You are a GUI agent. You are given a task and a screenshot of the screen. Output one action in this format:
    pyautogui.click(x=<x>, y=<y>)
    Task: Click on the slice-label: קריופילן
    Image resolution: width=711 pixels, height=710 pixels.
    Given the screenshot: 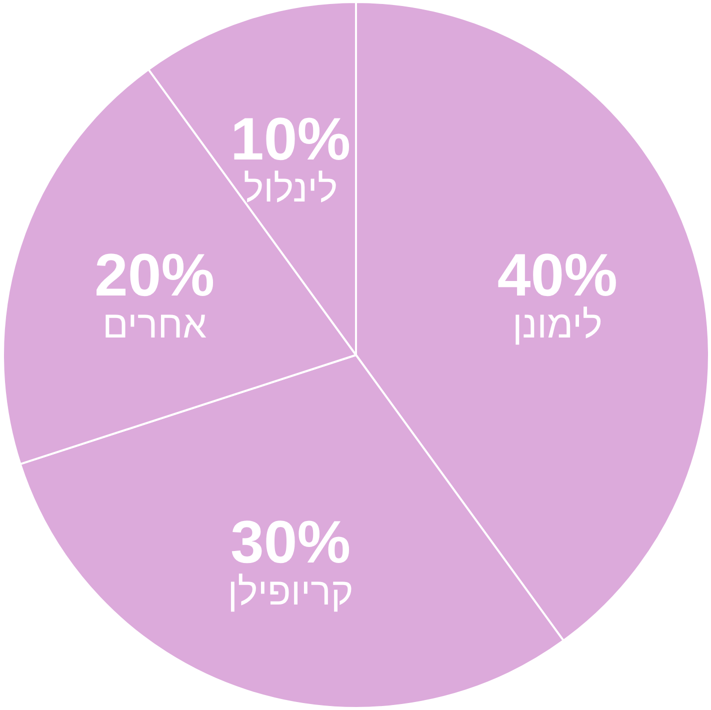 What is the action you would take?
    pyautogui.click(x=291, y=592)
    